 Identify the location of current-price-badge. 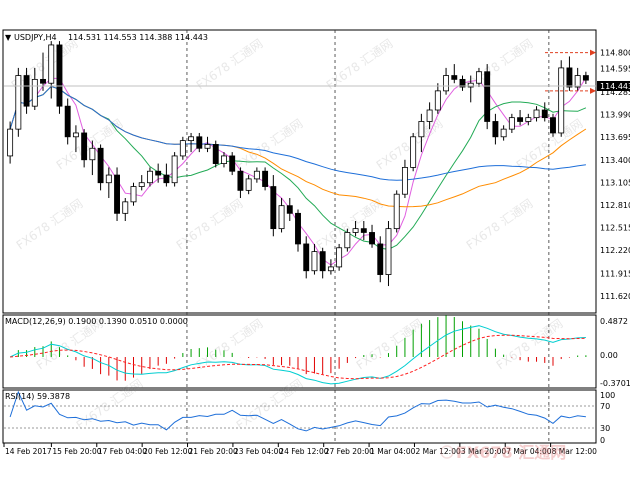
(613, 86).